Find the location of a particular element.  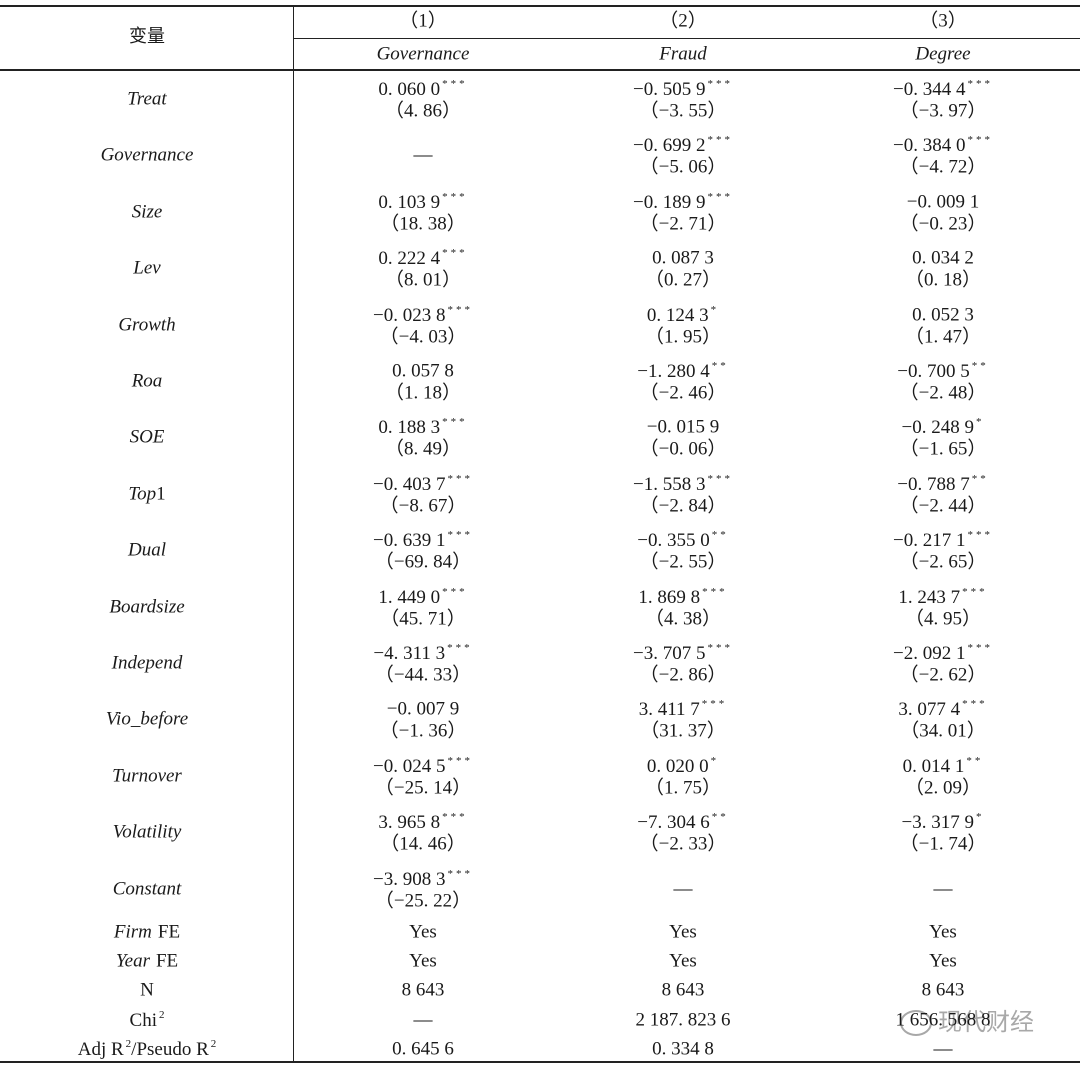

t-statistic: （8. 01） is located at coordinates (423, 280).